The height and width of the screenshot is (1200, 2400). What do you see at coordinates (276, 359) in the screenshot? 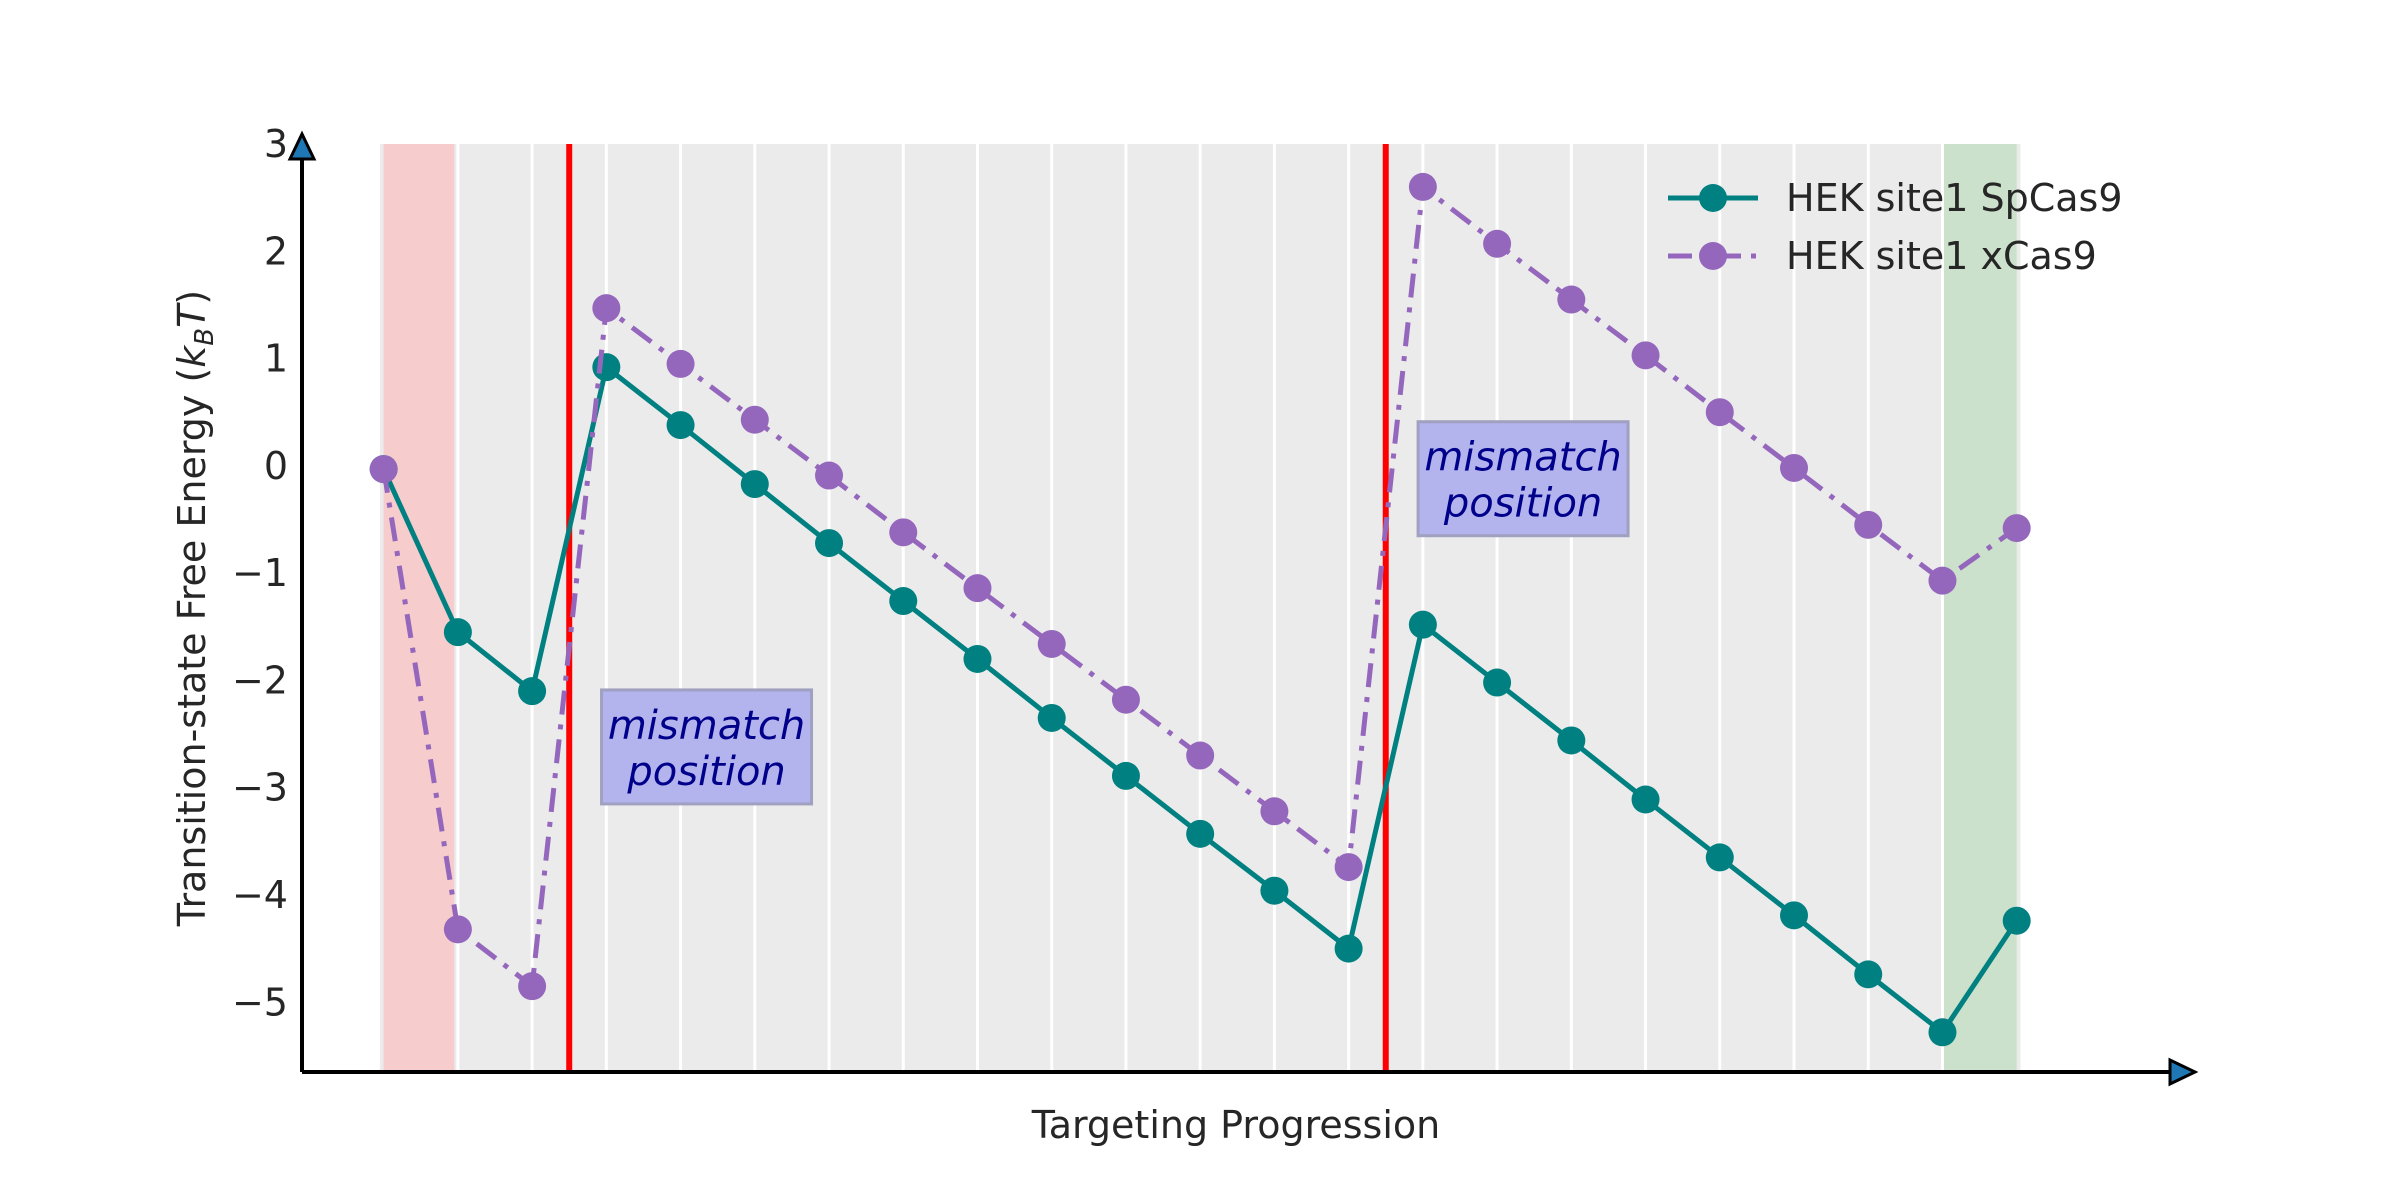
I see `y-tick-label: 1` at bounding box center [276, 359].